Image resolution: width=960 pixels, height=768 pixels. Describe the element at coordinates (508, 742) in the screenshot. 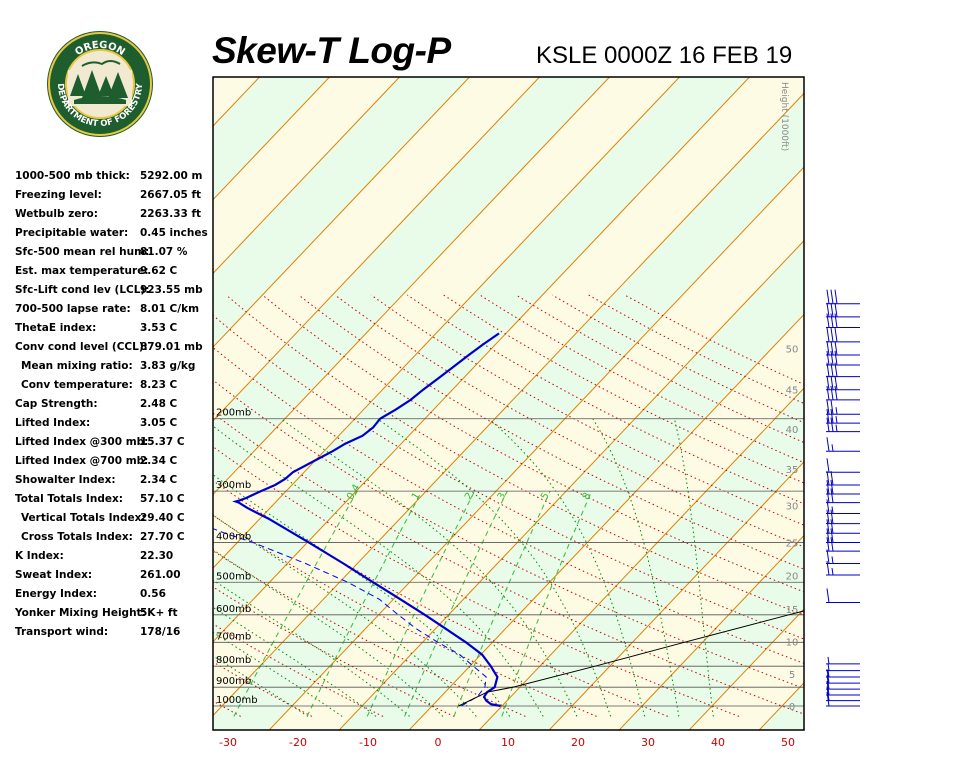

I see `x-tick-label: 10` at that location.